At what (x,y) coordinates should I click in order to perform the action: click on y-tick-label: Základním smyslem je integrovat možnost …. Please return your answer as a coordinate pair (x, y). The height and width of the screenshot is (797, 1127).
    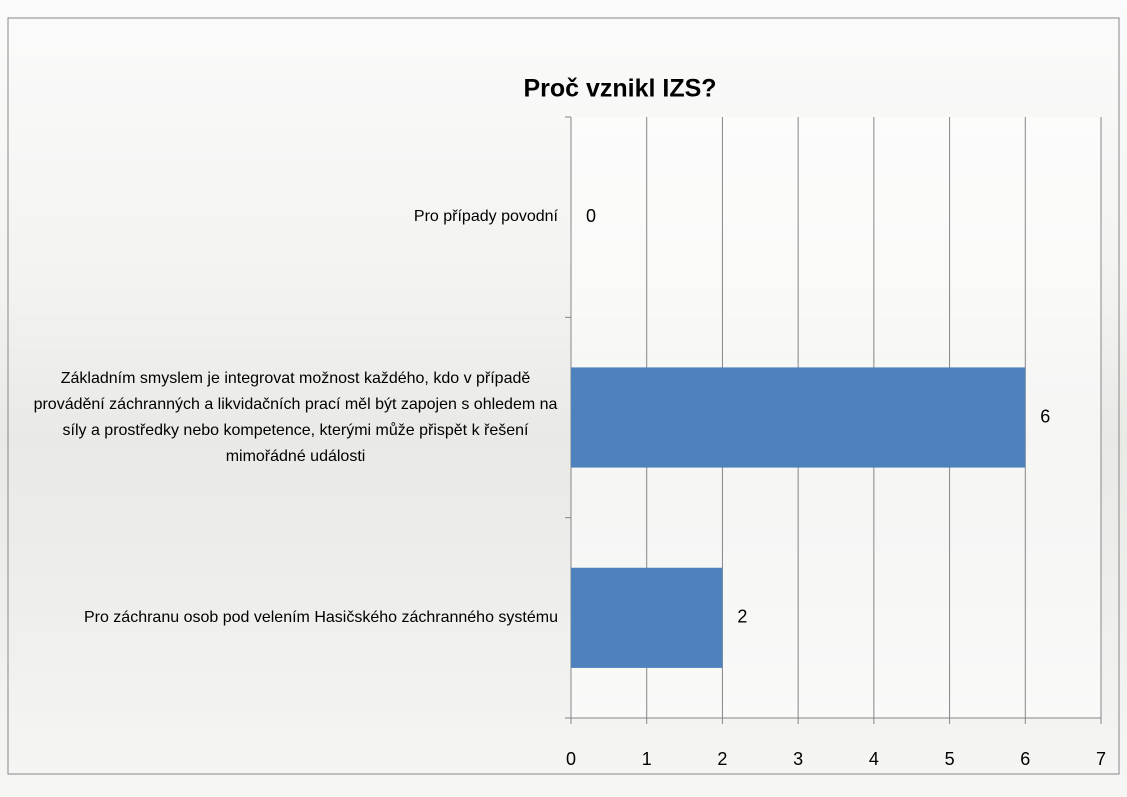
    Looking at the image, I should click on (295, 417).